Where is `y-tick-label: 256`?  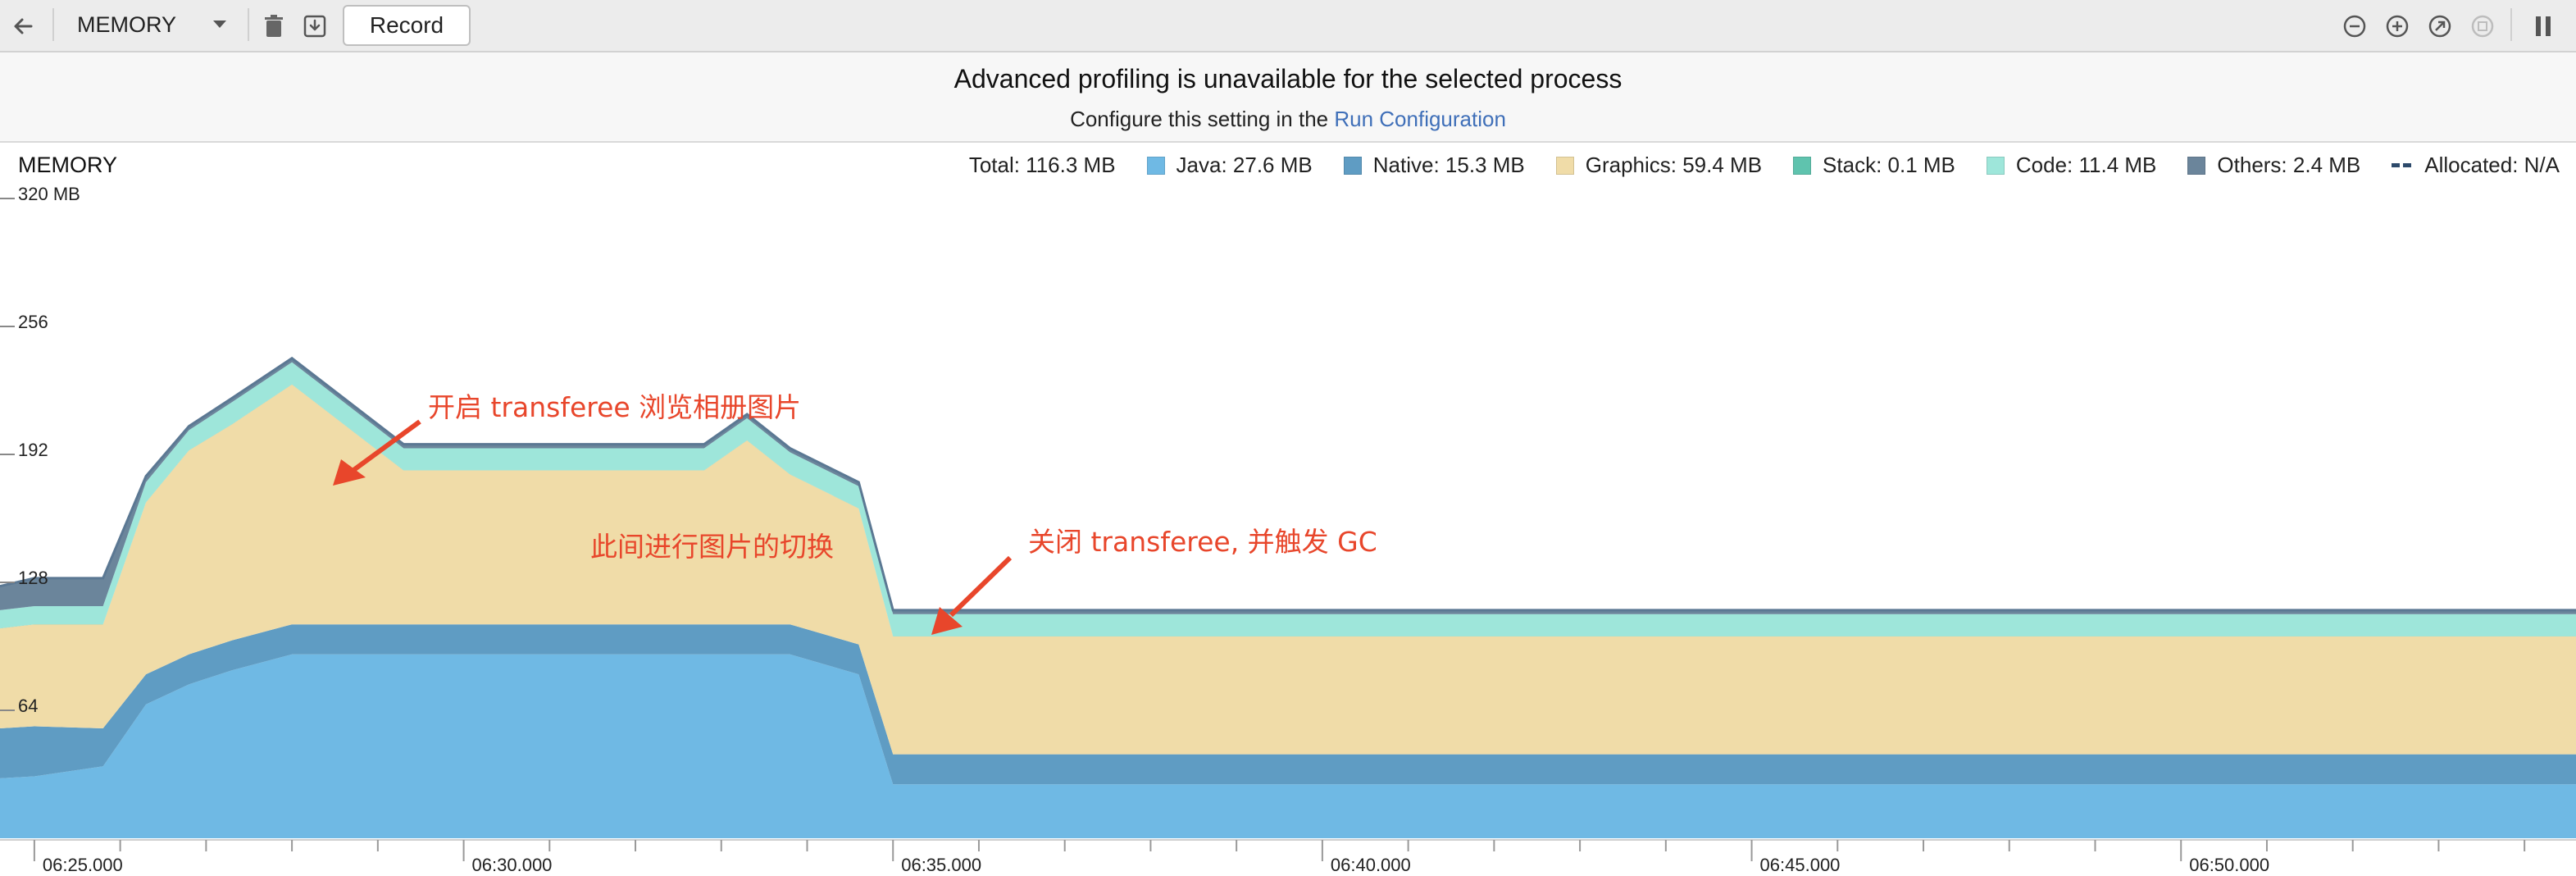
y-tick-label: 256 is located at coordinates (33, 322).